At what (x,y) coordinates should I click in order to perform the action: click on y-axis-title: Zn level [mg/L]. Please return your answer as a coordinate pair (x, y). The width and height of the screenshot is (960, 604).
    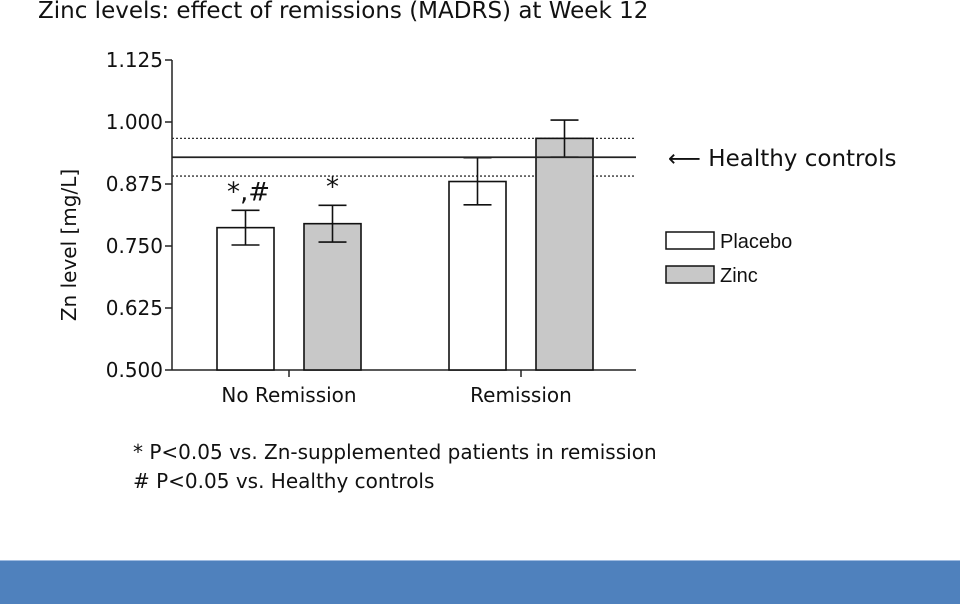
    Looking at the image, I should click on (69, 245).